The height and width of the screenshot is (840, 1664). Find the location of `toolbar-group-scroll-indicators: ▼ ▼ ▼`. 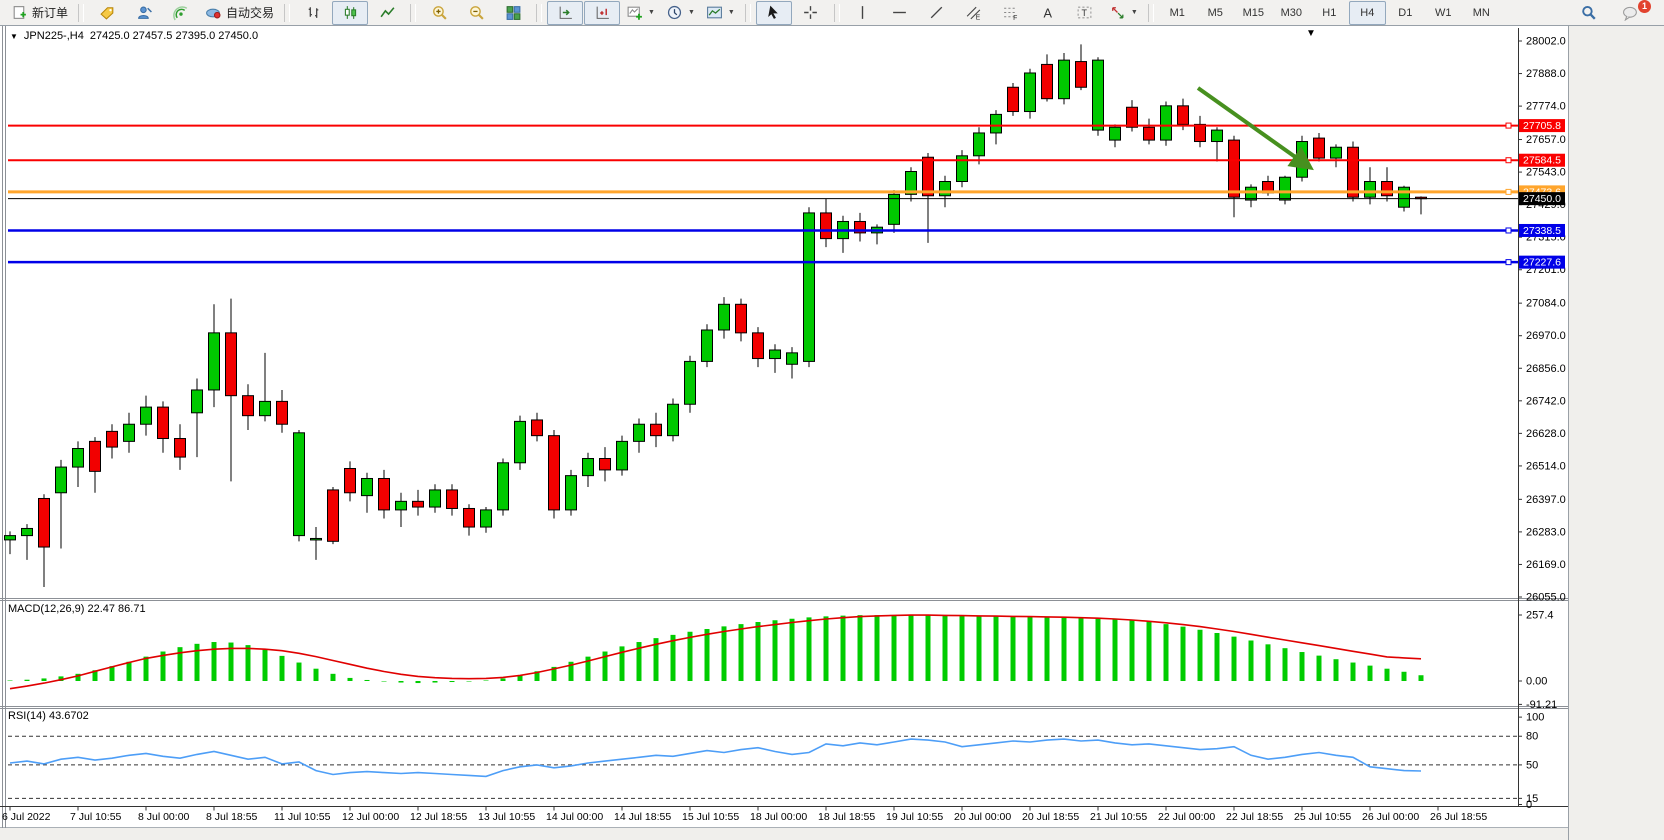

toolbar-group-scroll-indicators: ▼ ▼ ▼ is located at coordinates (643, 12).